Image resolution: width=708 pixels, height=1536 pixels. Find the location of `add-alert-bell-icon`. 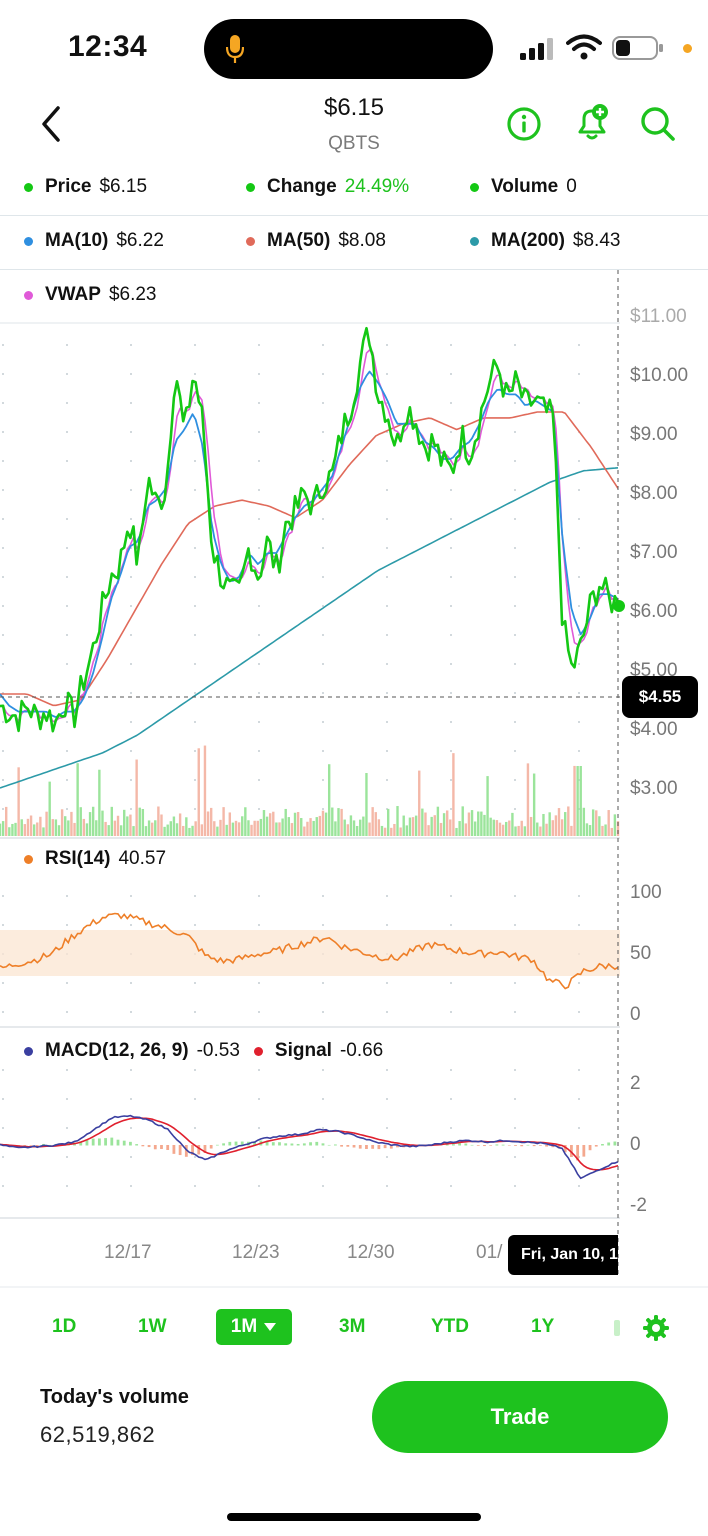

add-alert-bell-icon is located at coordinates (592, 122).